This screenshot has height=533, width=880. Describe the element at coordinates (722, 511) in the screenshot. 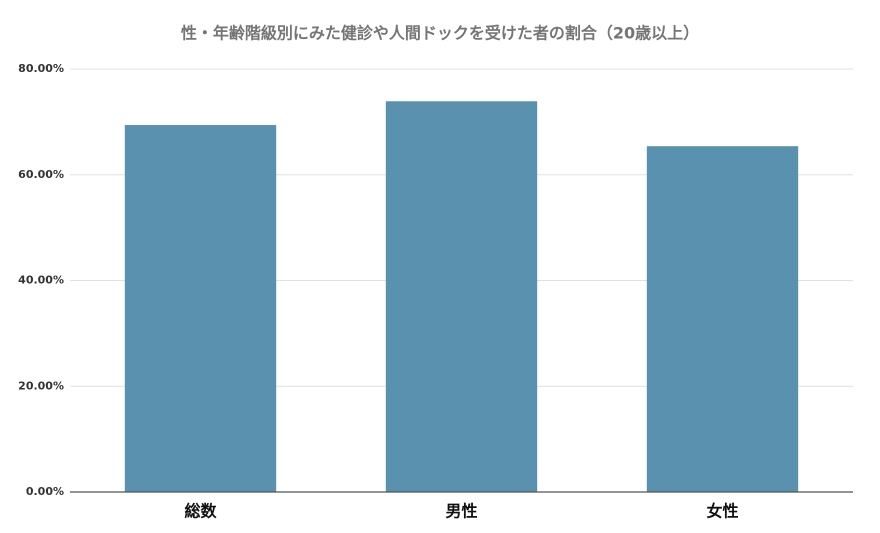

I see `x-tick-label: 女性` at that location.